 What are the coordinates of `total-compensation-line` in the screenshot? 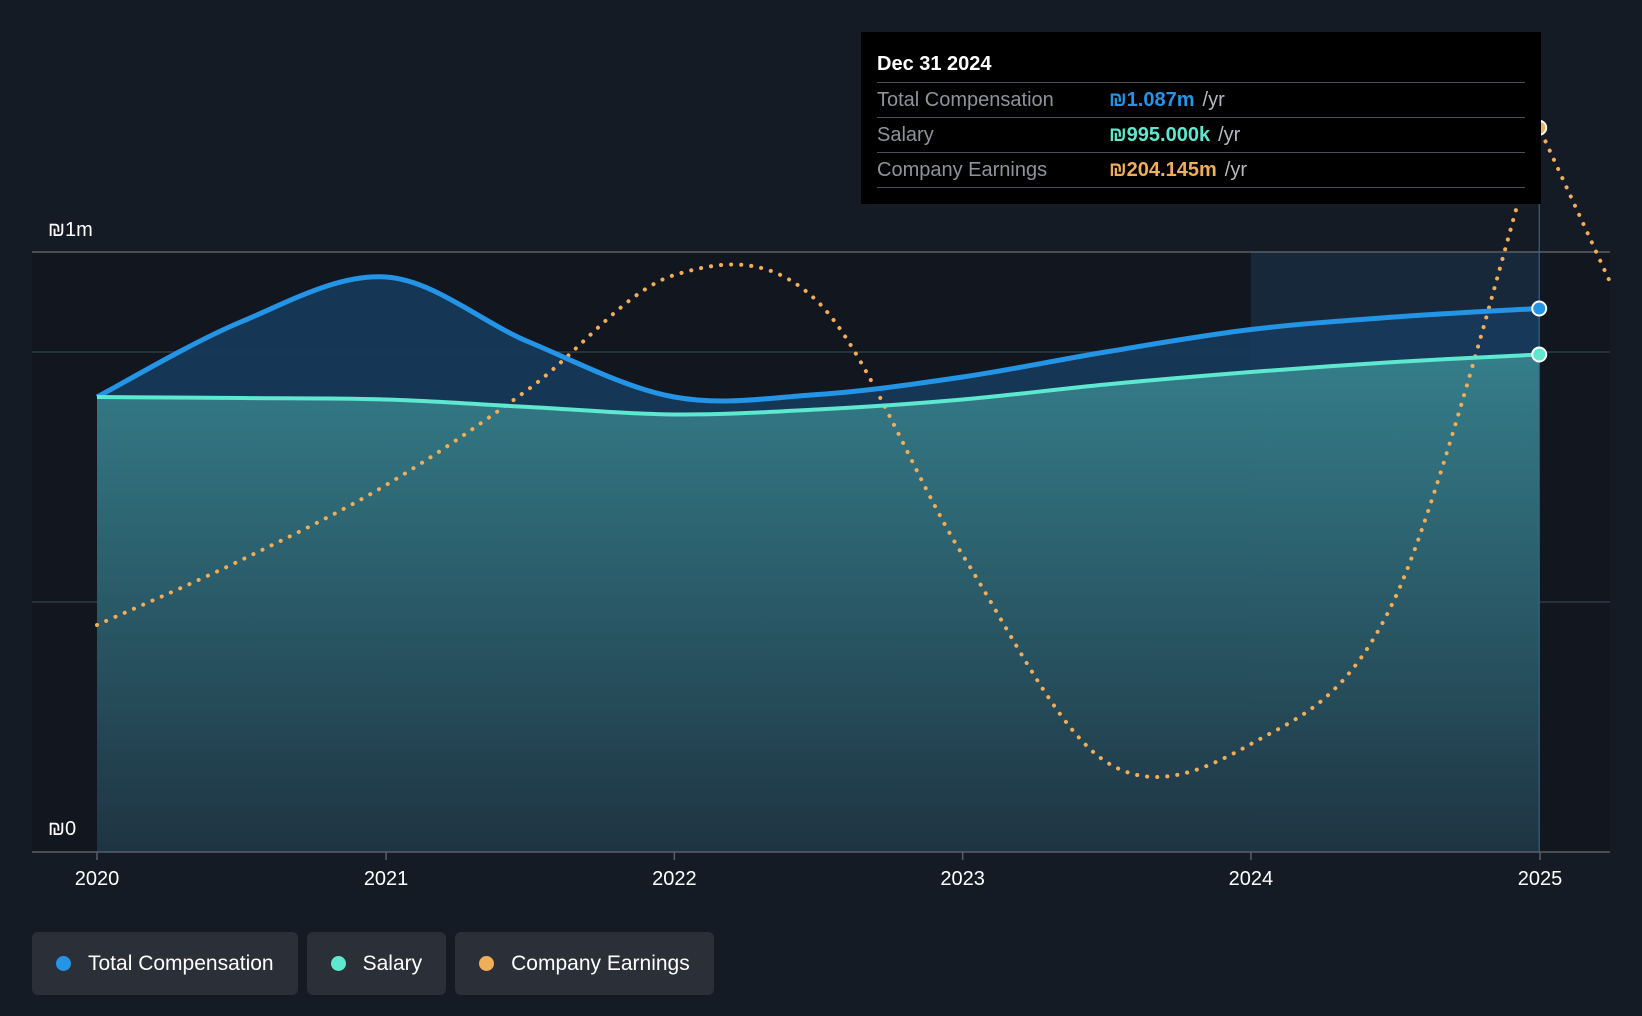 It's located at (817, 339).